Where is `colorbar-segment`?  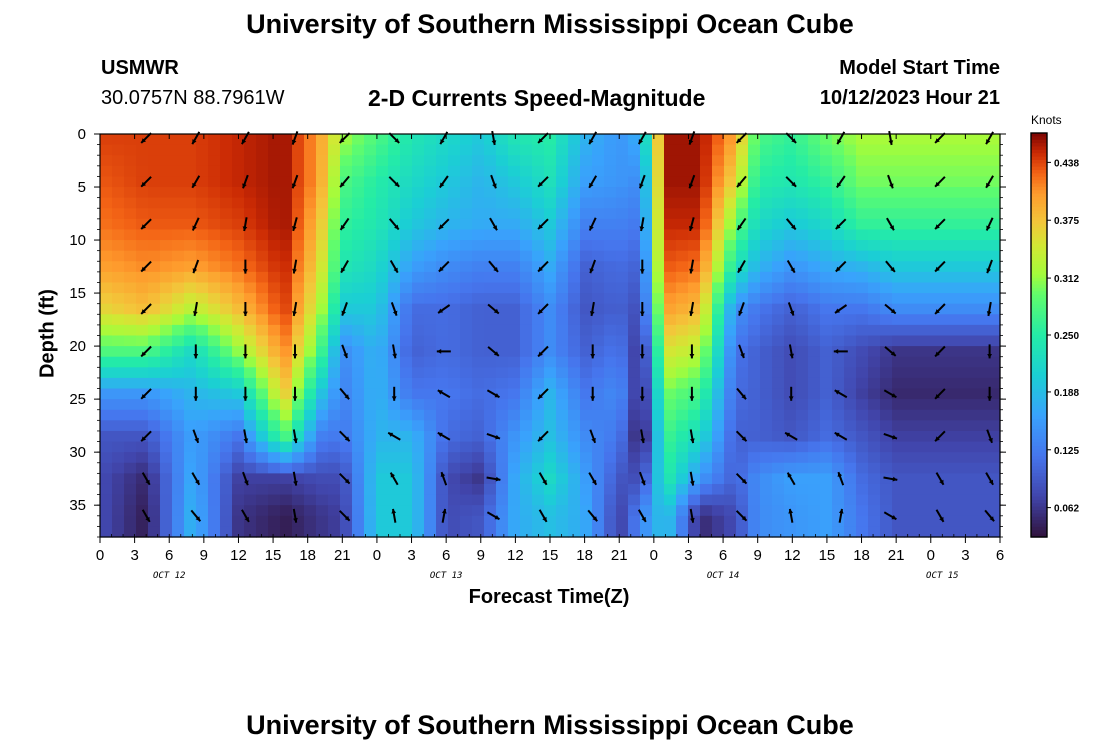
colorbar-segment is located at coordinates (1039, 340).